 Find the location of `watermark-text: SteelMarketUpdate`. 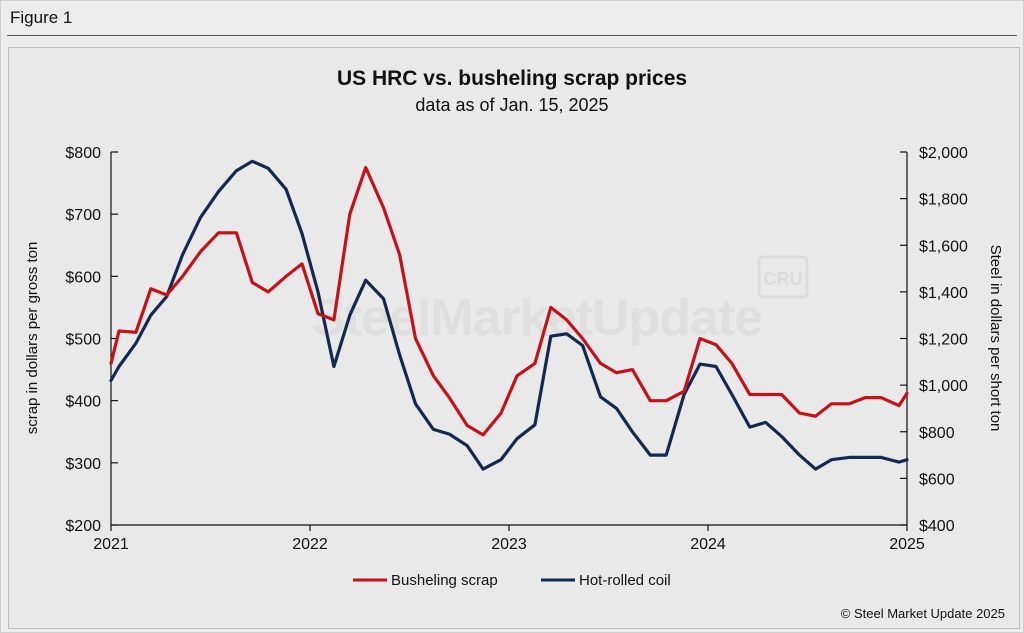

watermark-text: SteelMarketUpdate is located at coordinates (536, 318).